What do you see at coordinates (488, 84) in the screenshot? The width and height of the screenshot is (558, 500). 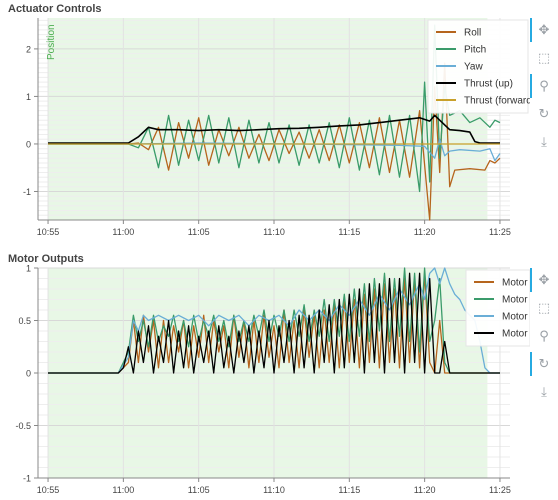 I see `legend-label: Thrust (up)` at bounding box center [488, 84].